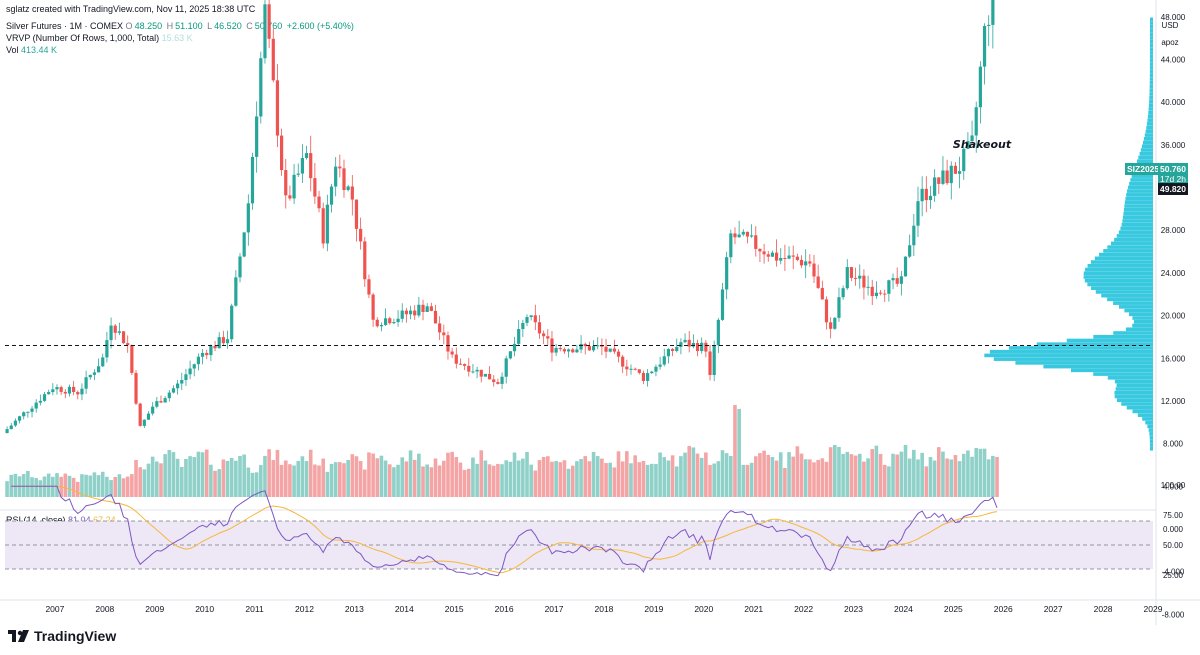  I want to click on time-tick-label: 2010, so click(204, 609).